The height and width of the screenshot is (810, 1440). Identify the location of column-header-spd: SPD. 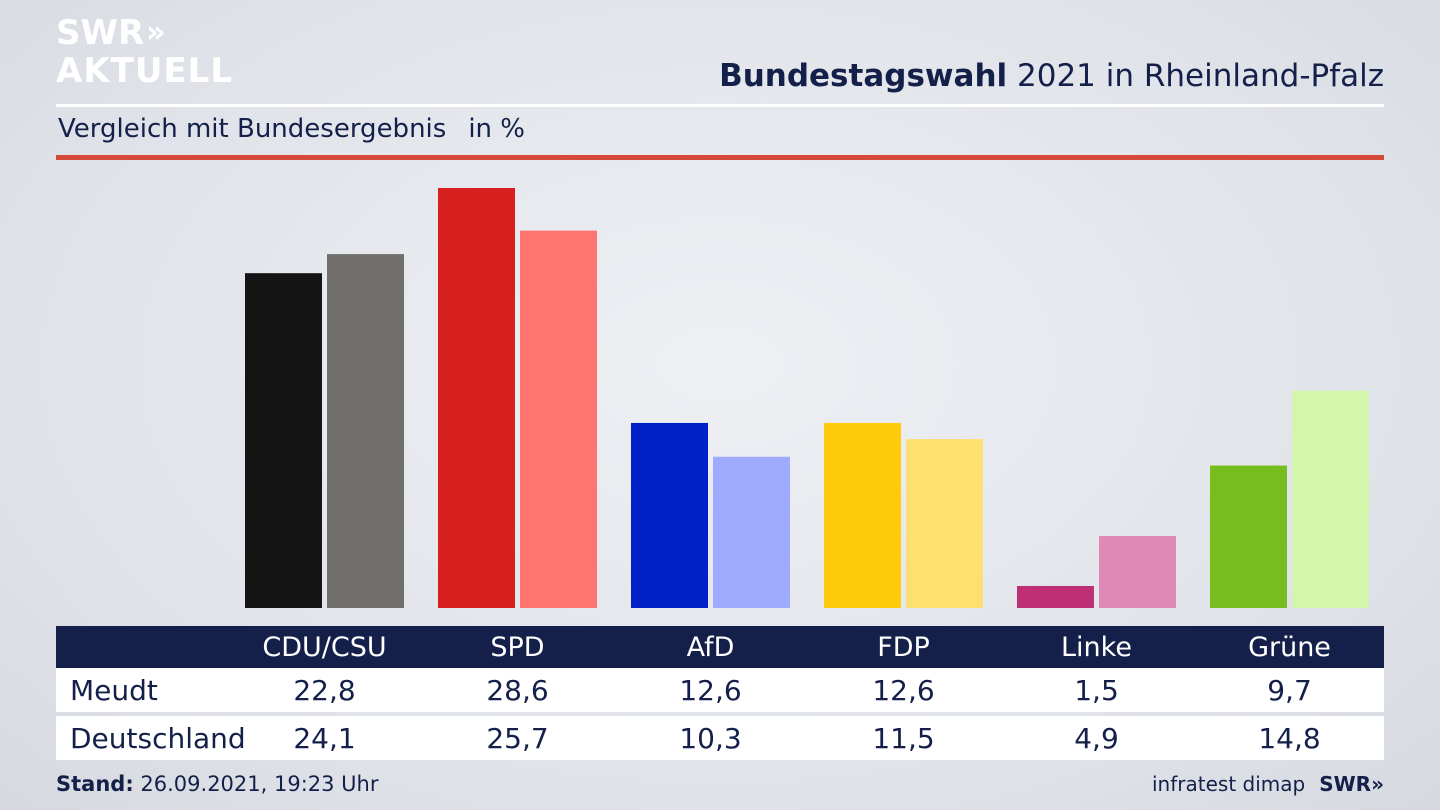
(517, 647).